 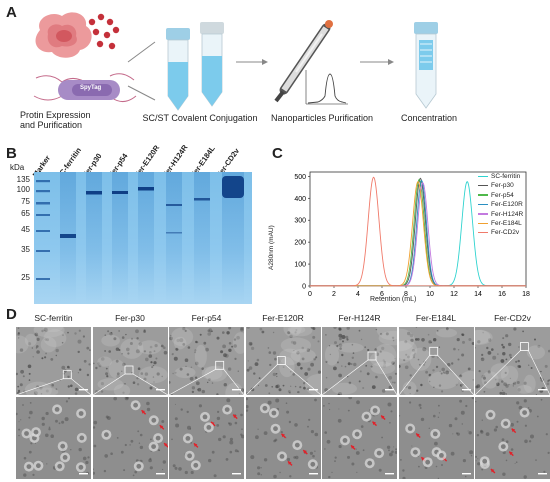 What do you see at coordinates (206, 438) in the screenshot?
I see `tem-zoom-fer-p54` at bounding box center [206, 438].